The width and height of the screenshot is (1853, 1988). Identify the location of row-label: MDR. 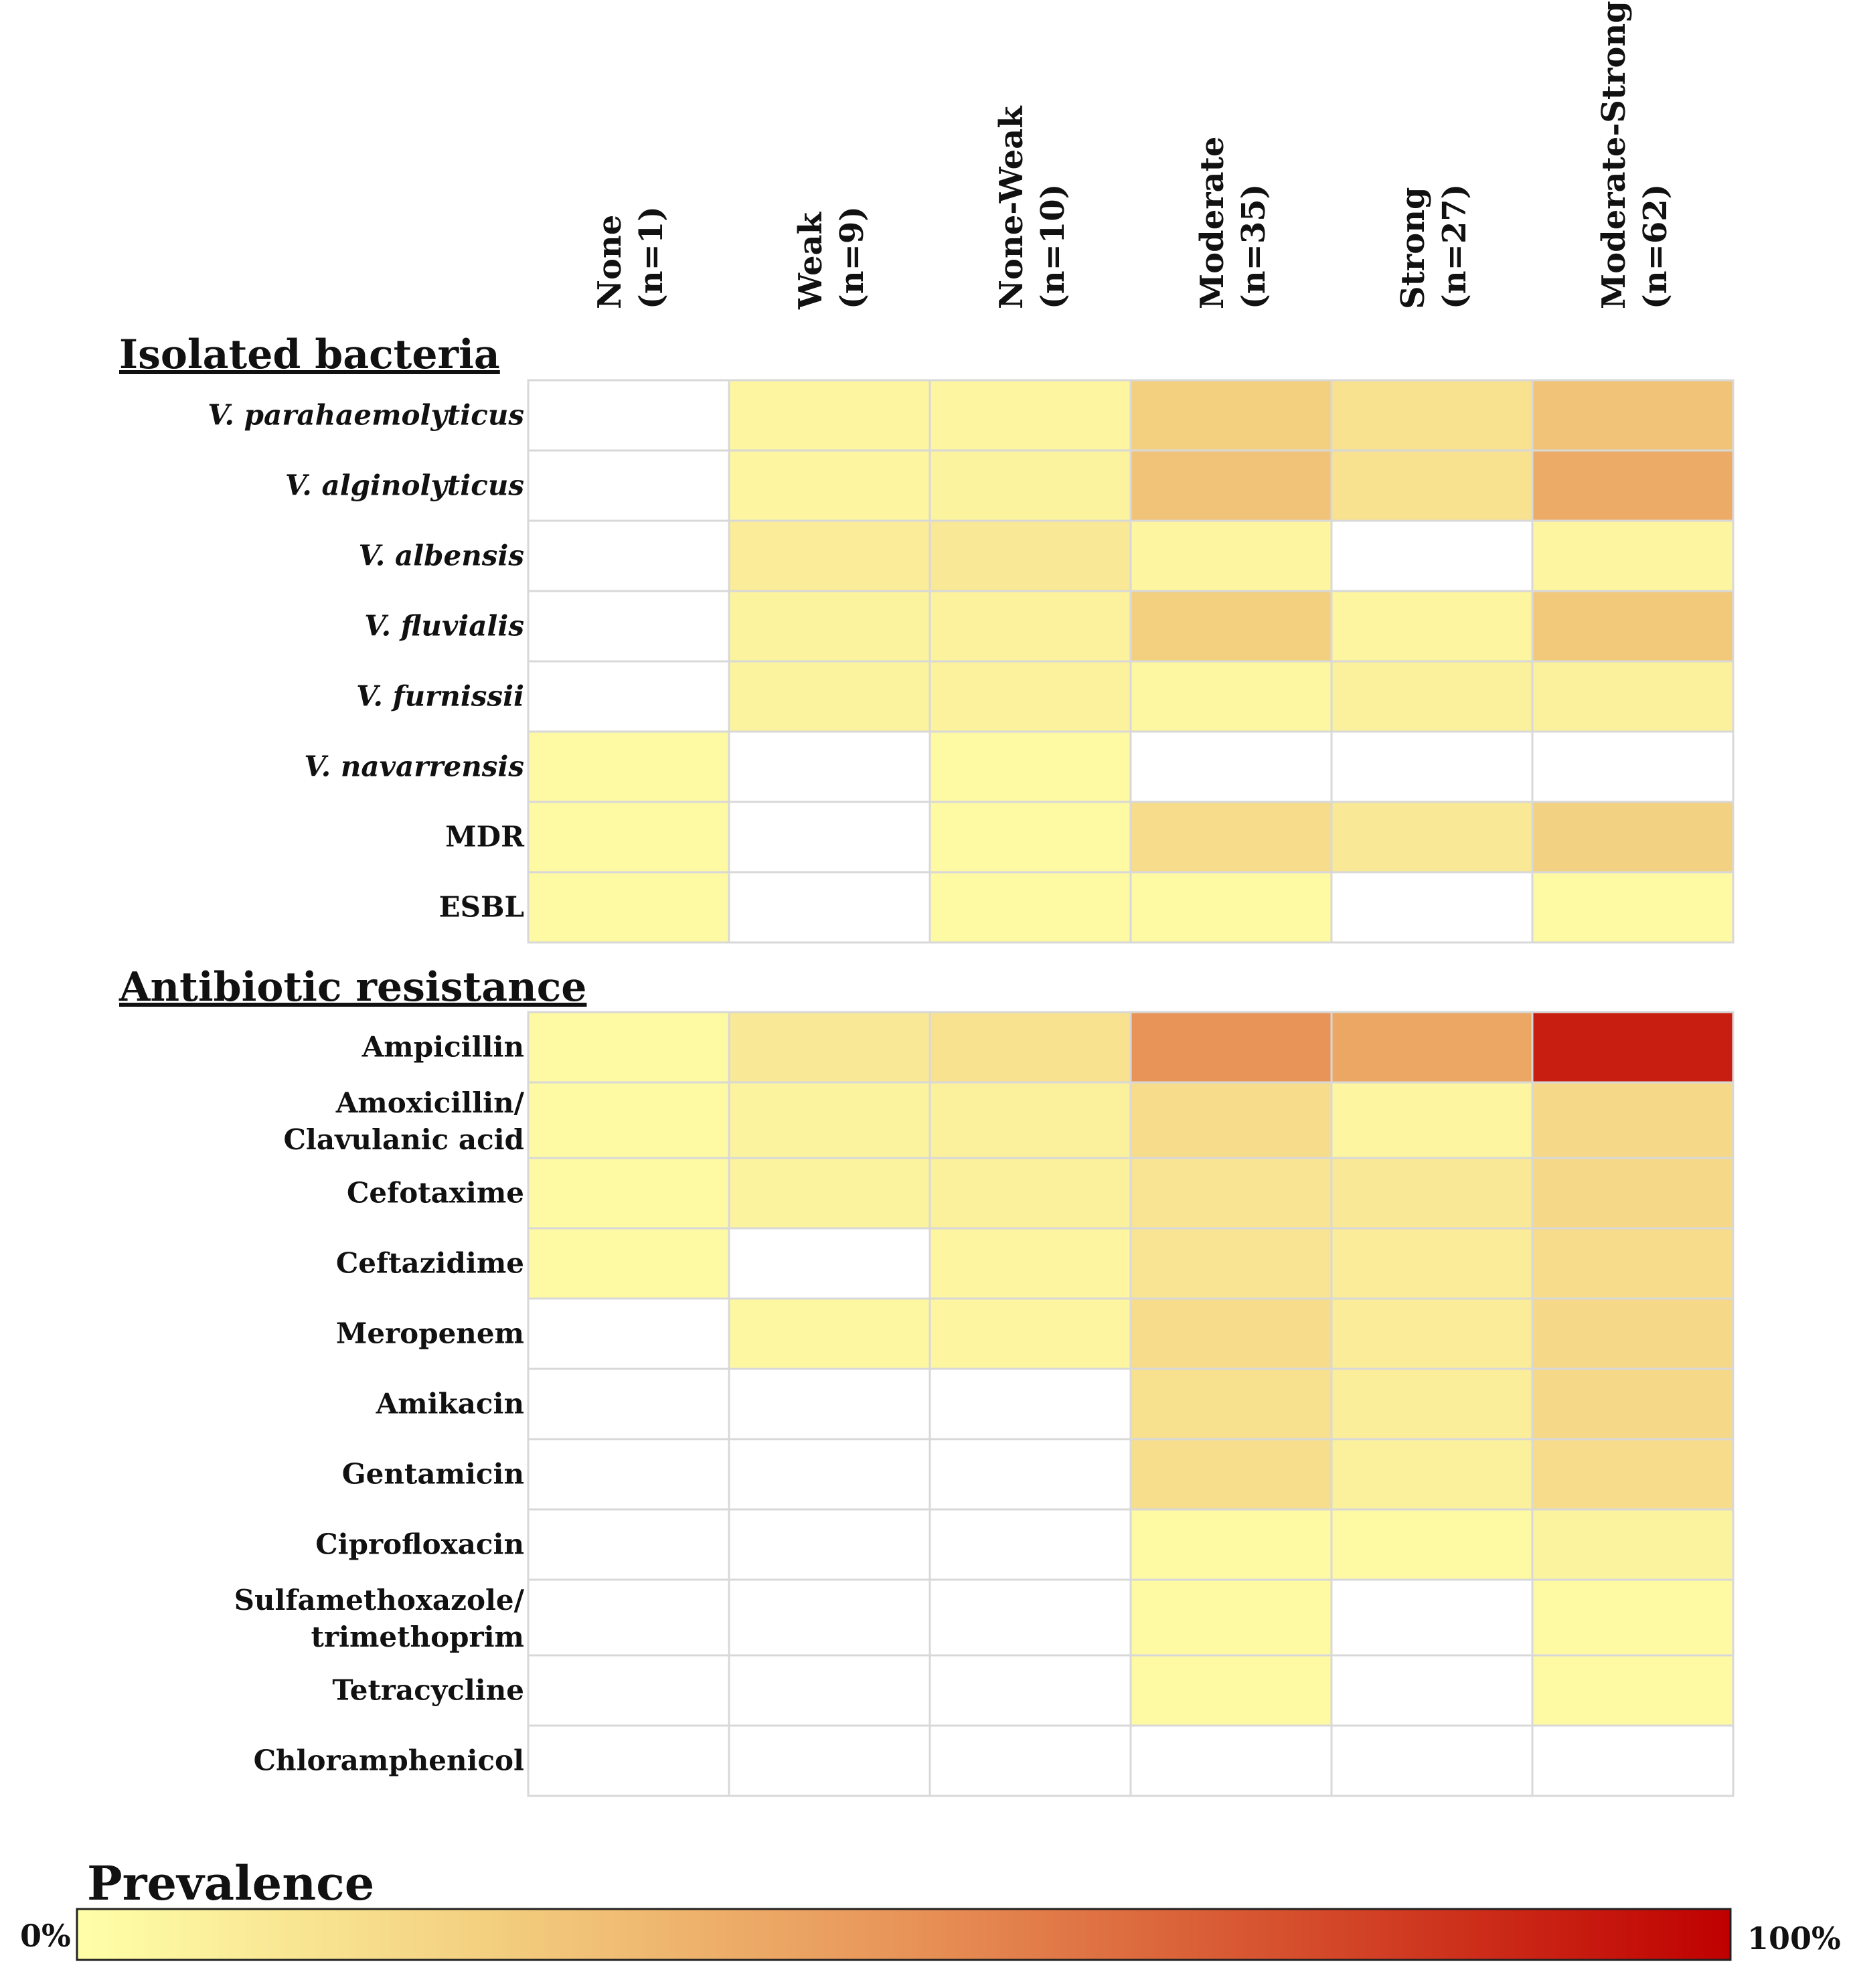
(485, 837).